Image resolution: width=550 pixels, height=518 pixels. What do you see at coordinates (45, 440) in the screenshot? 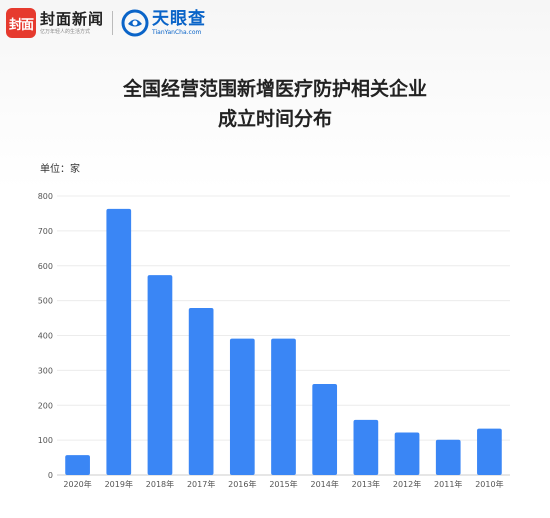
I see `y-tick-label: 100` at bounding box center [45, 440].